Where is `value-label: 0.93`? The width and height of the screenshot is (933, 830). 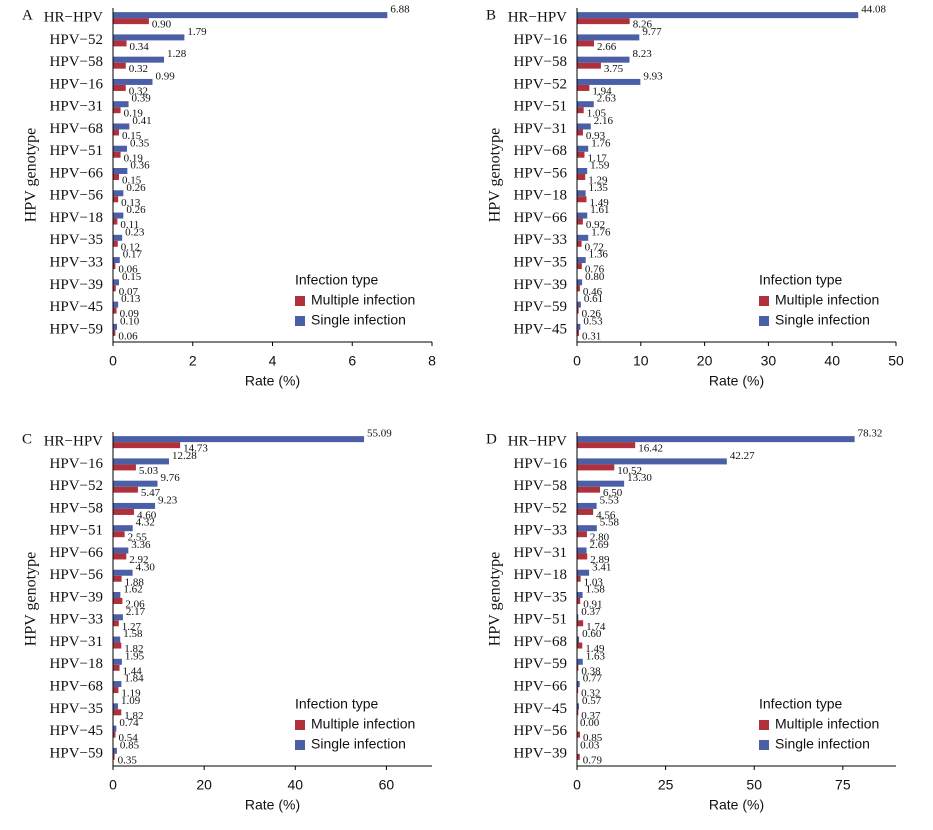
value-label: 0.93 is located at coordinates (596, 136).